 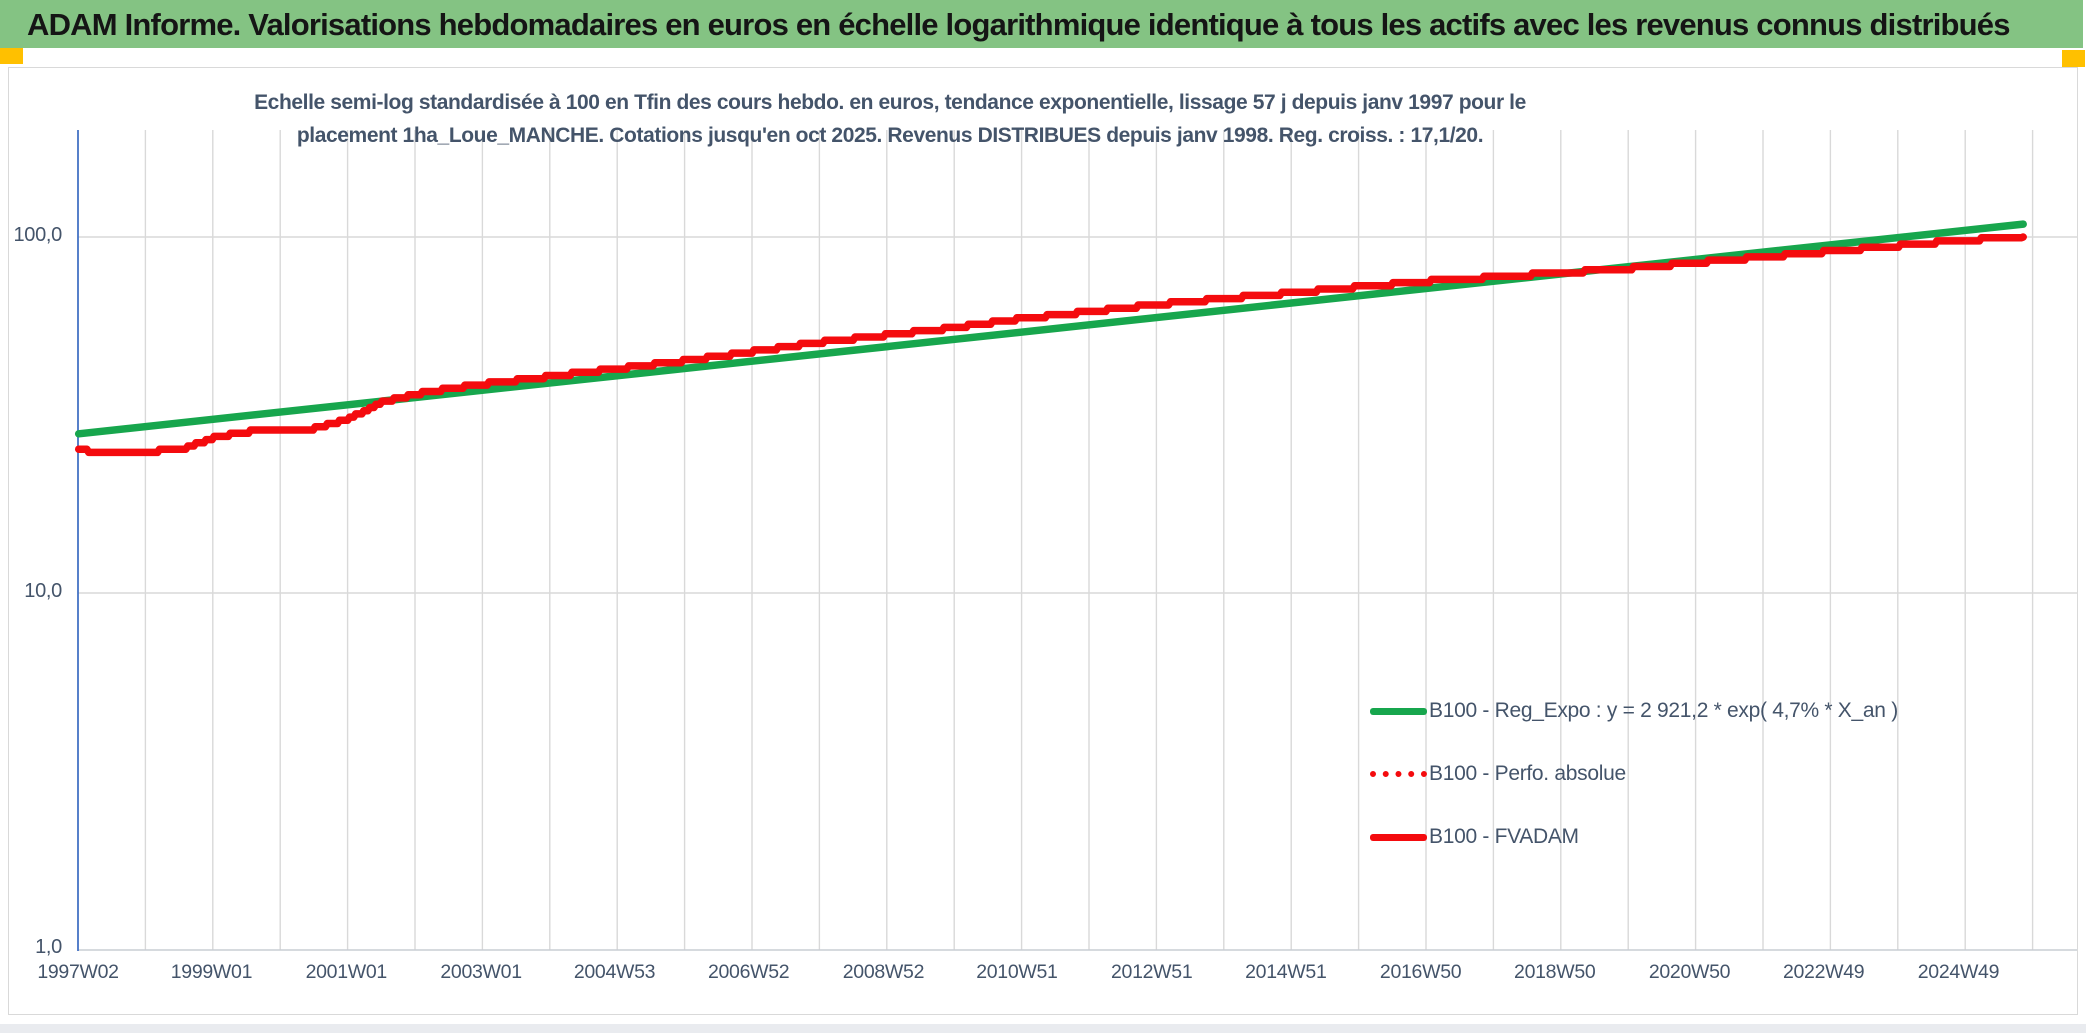 What do you see at coordinates (1555, 972) in the screenshot?
I see `x-tick-label: 2018W50` at bounding box center [1555, 972].